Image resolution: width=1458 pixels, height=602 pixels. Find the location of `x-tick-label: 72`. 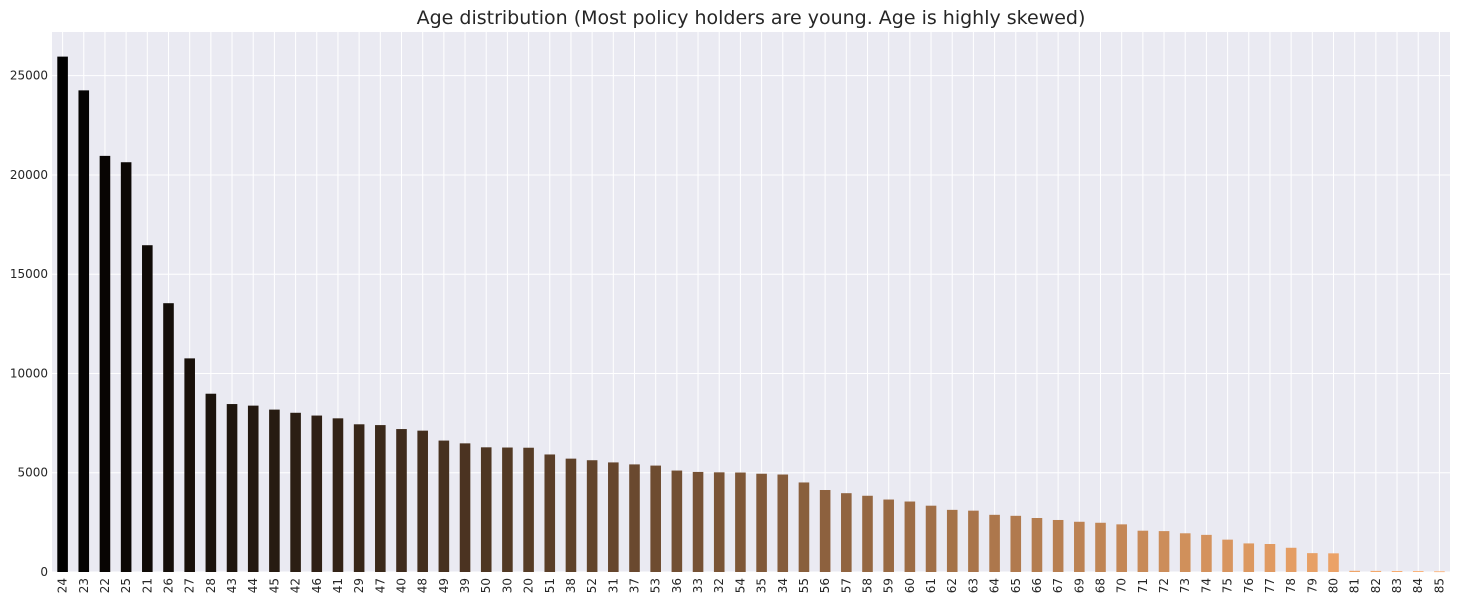

x-tick-label: 72 is located at coordinates (1164, 585).